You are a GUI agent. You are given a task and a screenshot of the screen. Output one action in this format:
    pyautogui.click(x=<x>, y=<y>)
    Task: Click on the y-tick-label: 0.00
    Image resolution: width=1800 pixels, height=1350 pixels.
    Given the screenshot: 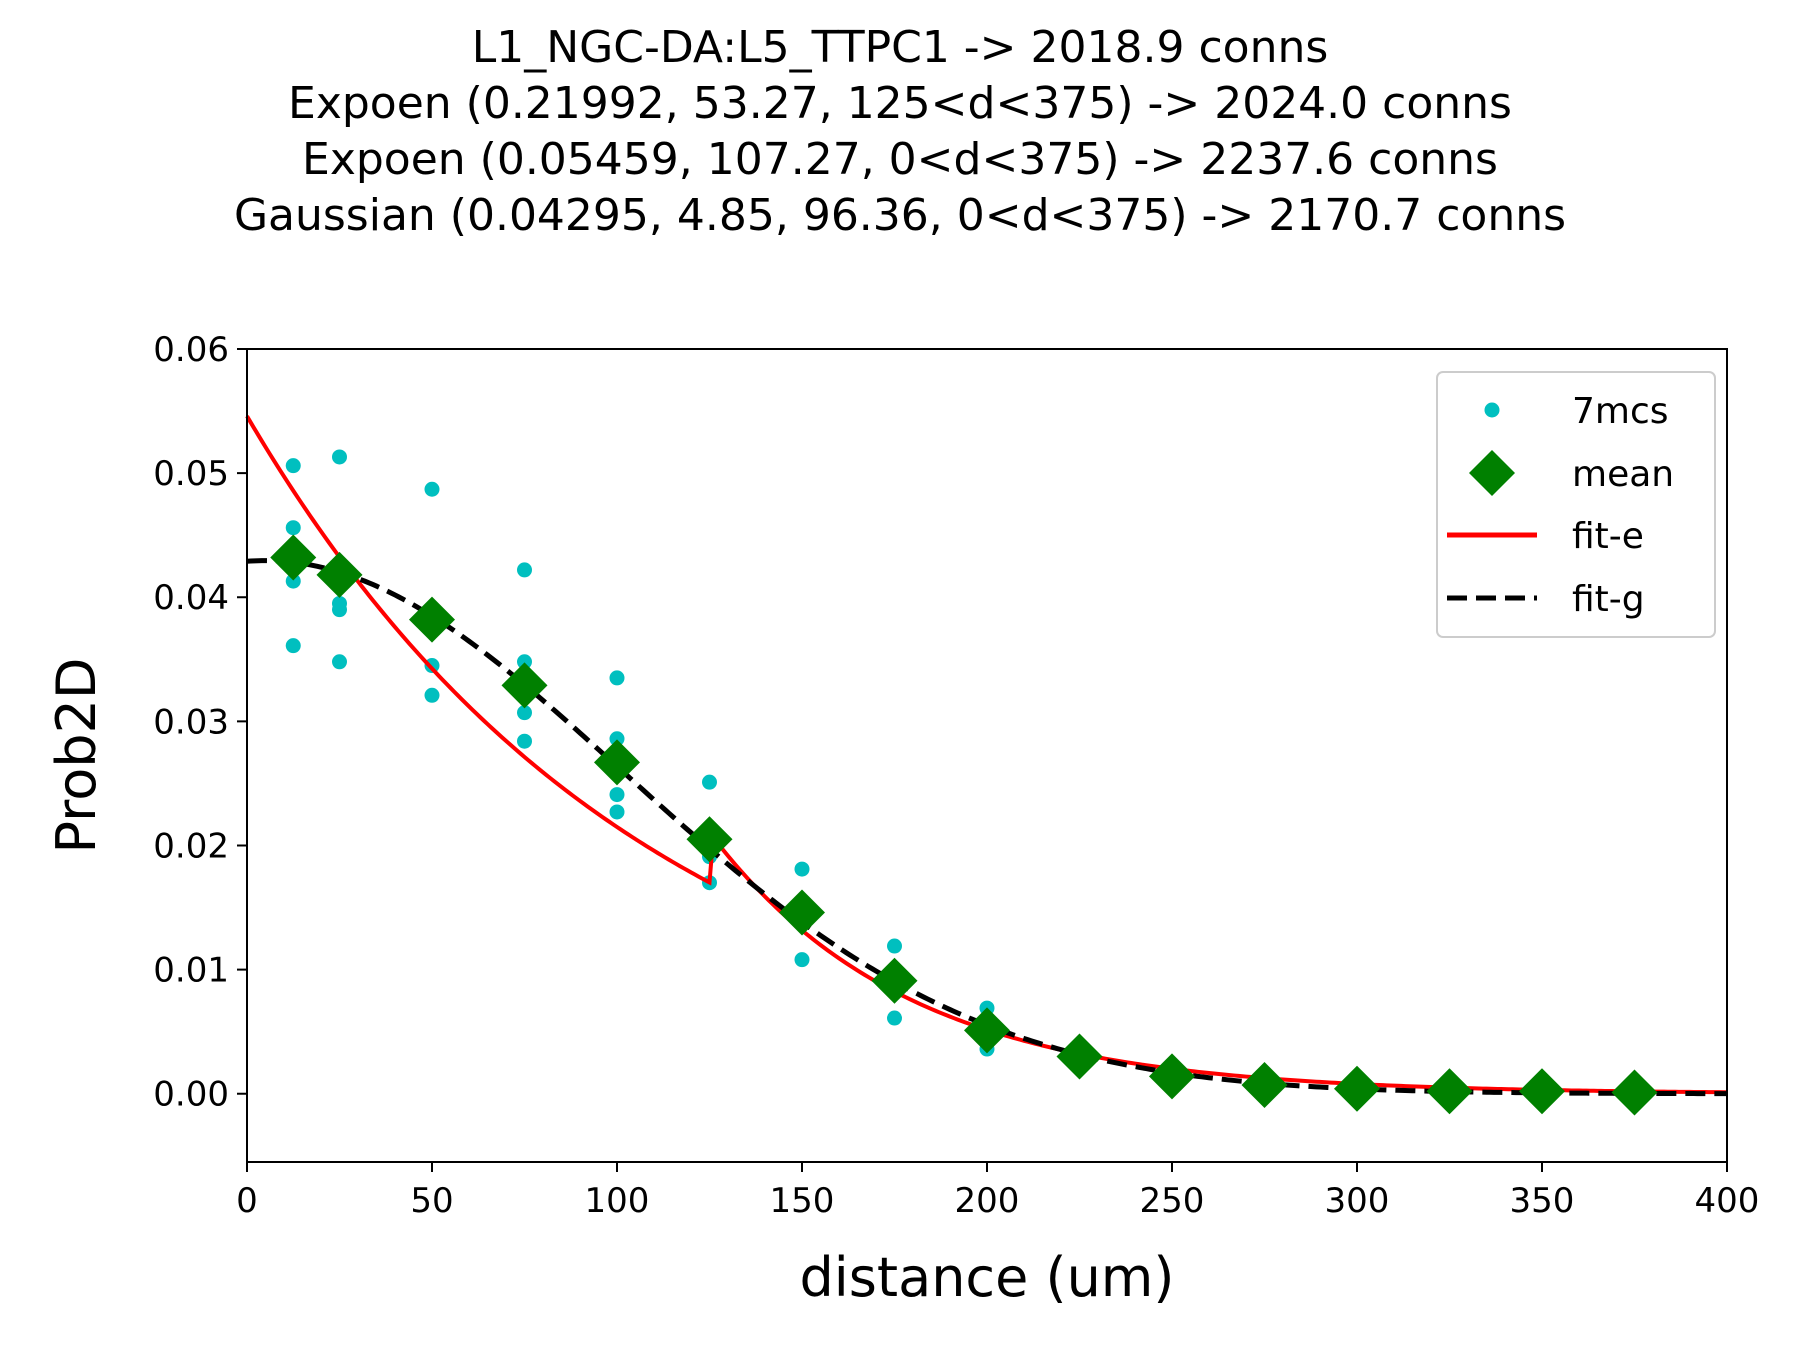 What is the action you would take?
    pyautogui.click(x=191, y=1095)
    